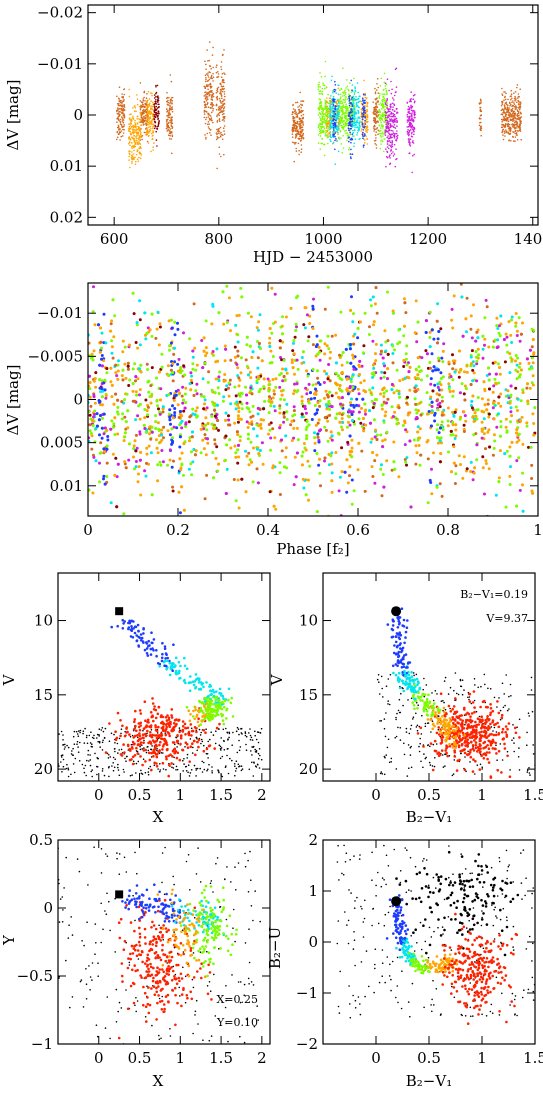  Describe the element at coordinates (60, 13) in the screenshot. I see `y-tick-label: −0.02` at that location.